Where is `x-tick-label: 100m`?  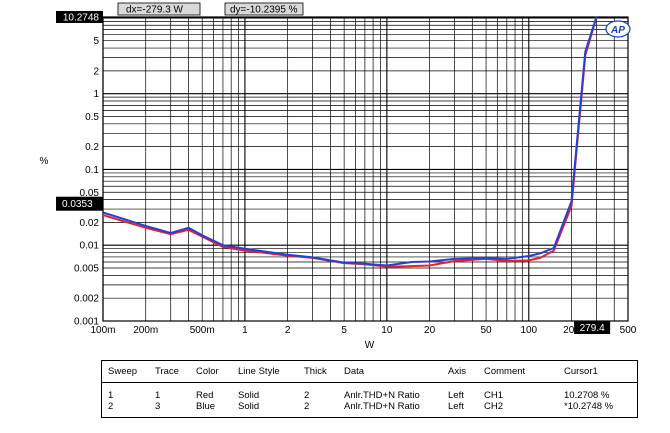
x-tick-label: 100m is located at coordinates (102, 330).